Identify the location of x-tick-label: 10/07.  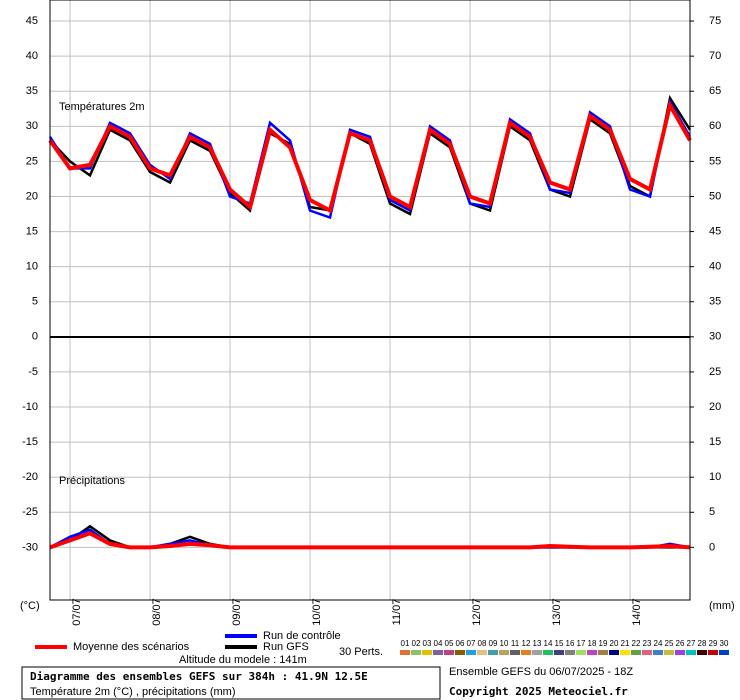
(317, 612).